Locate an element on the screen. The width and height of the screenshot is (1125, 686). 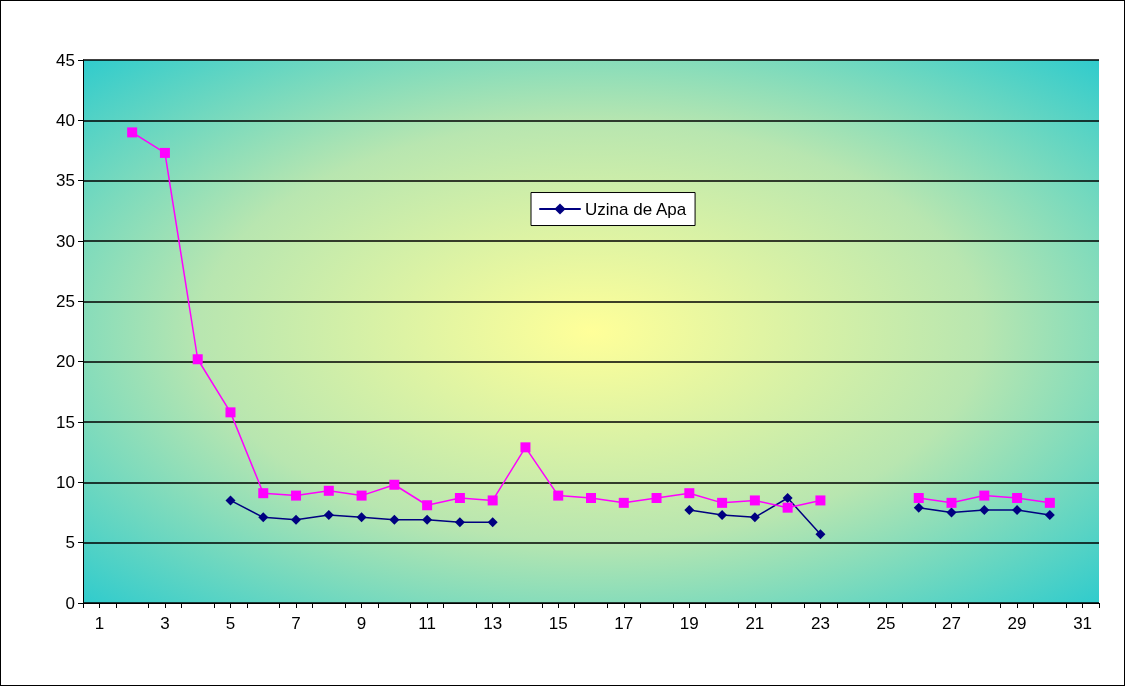
x-tick-label: 27 is located at coordinates (951, 623).